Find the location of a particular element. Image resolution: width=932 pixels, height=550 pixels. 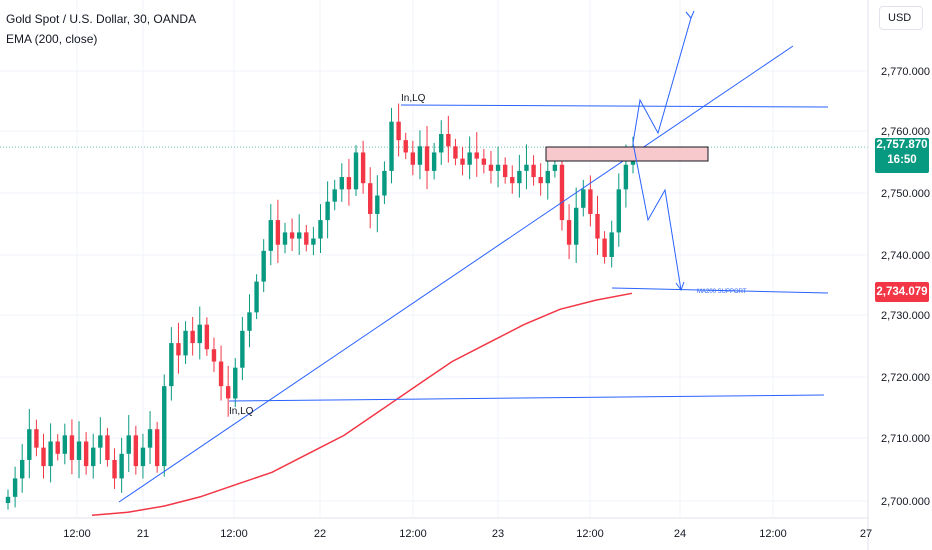

price-tick: 2,740.000 is located at coordinates (905, 256).